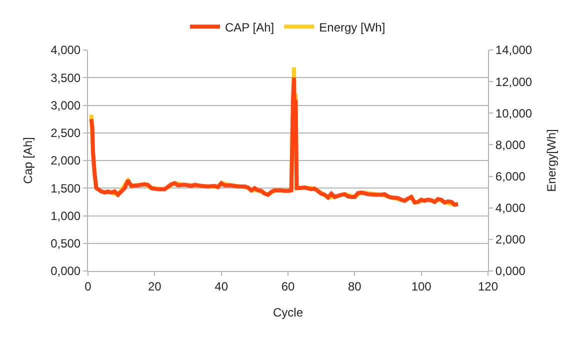  What do you see at coordinates (513, 50) in the screenshot?
I see `y2-tick-label: 14,000` at bounding box center [513, 50].